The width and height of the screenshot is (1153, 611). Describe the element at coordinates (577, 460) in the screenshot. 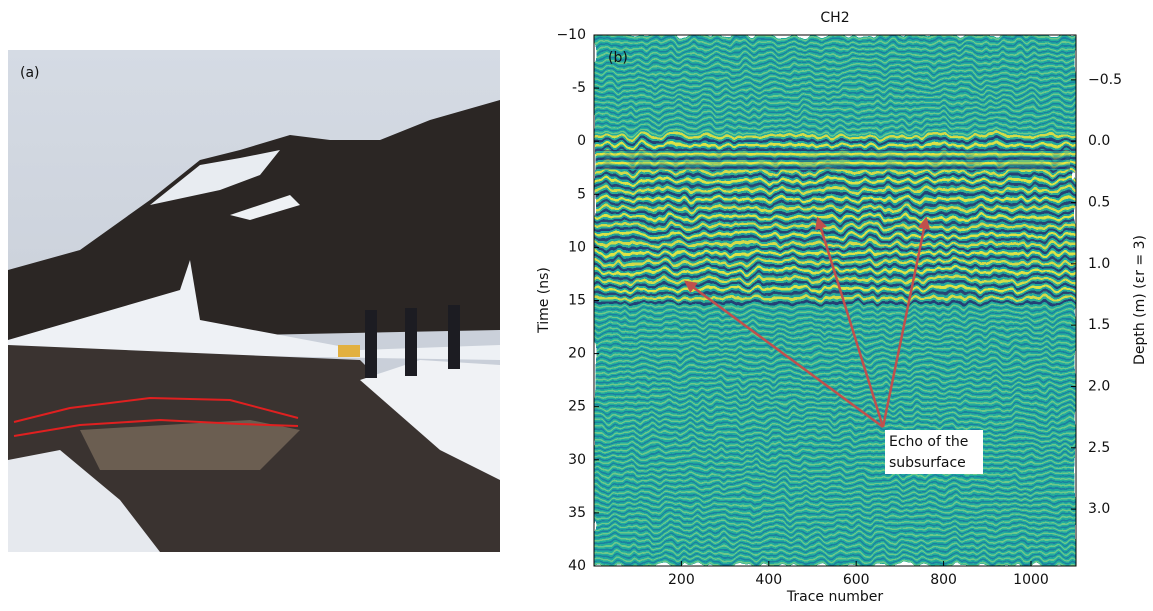

I see `y-tick-label: 30` at that location.